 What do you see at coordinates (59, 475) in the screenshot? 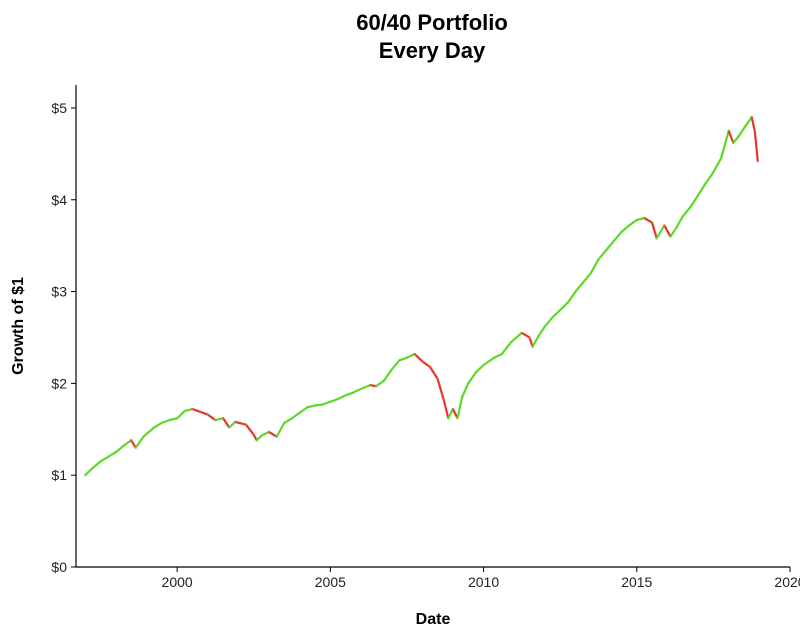
I see `y-tick-label: $1` at bounding box center [59, 475].